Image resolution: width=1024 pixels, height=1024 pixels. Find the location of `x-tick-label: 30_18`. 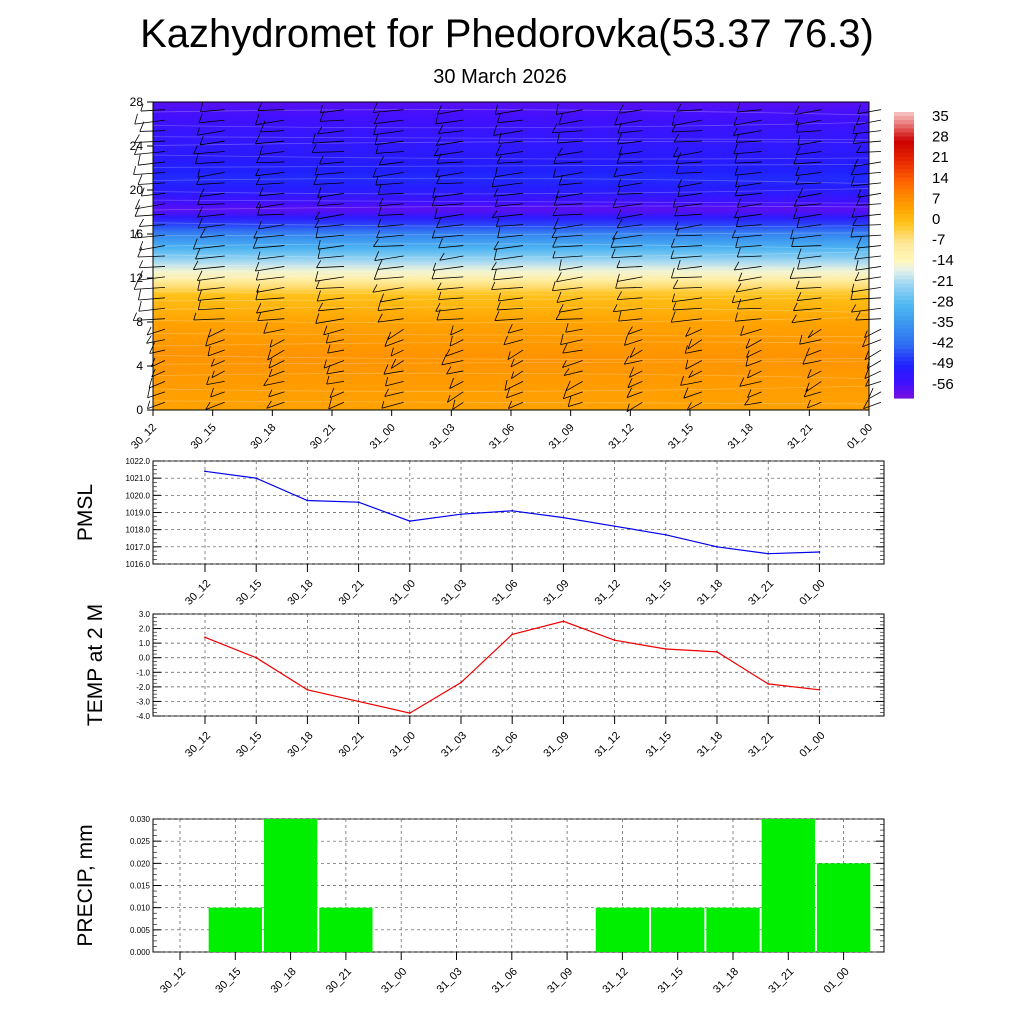

x-tick-label: 30_18 is located at coordinates (284, 981).